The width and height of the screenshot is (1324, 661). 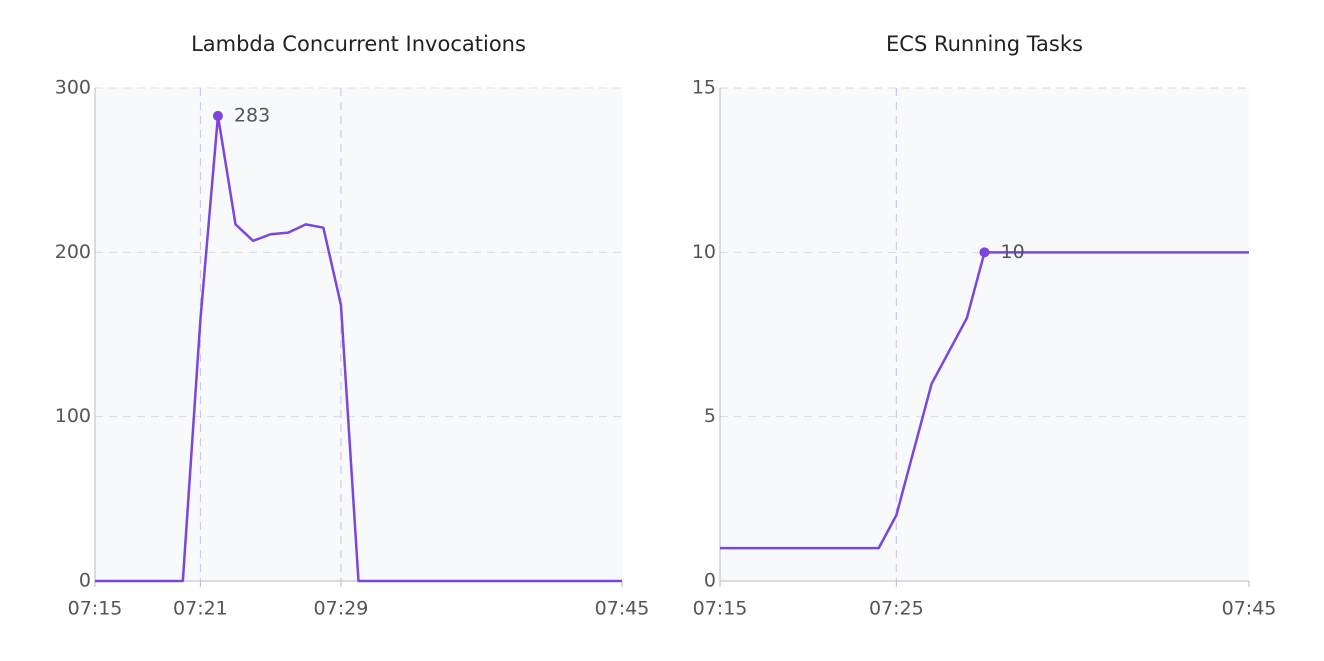 I want to click on x-tick-label: 07:25, so click(x=896, y=609).